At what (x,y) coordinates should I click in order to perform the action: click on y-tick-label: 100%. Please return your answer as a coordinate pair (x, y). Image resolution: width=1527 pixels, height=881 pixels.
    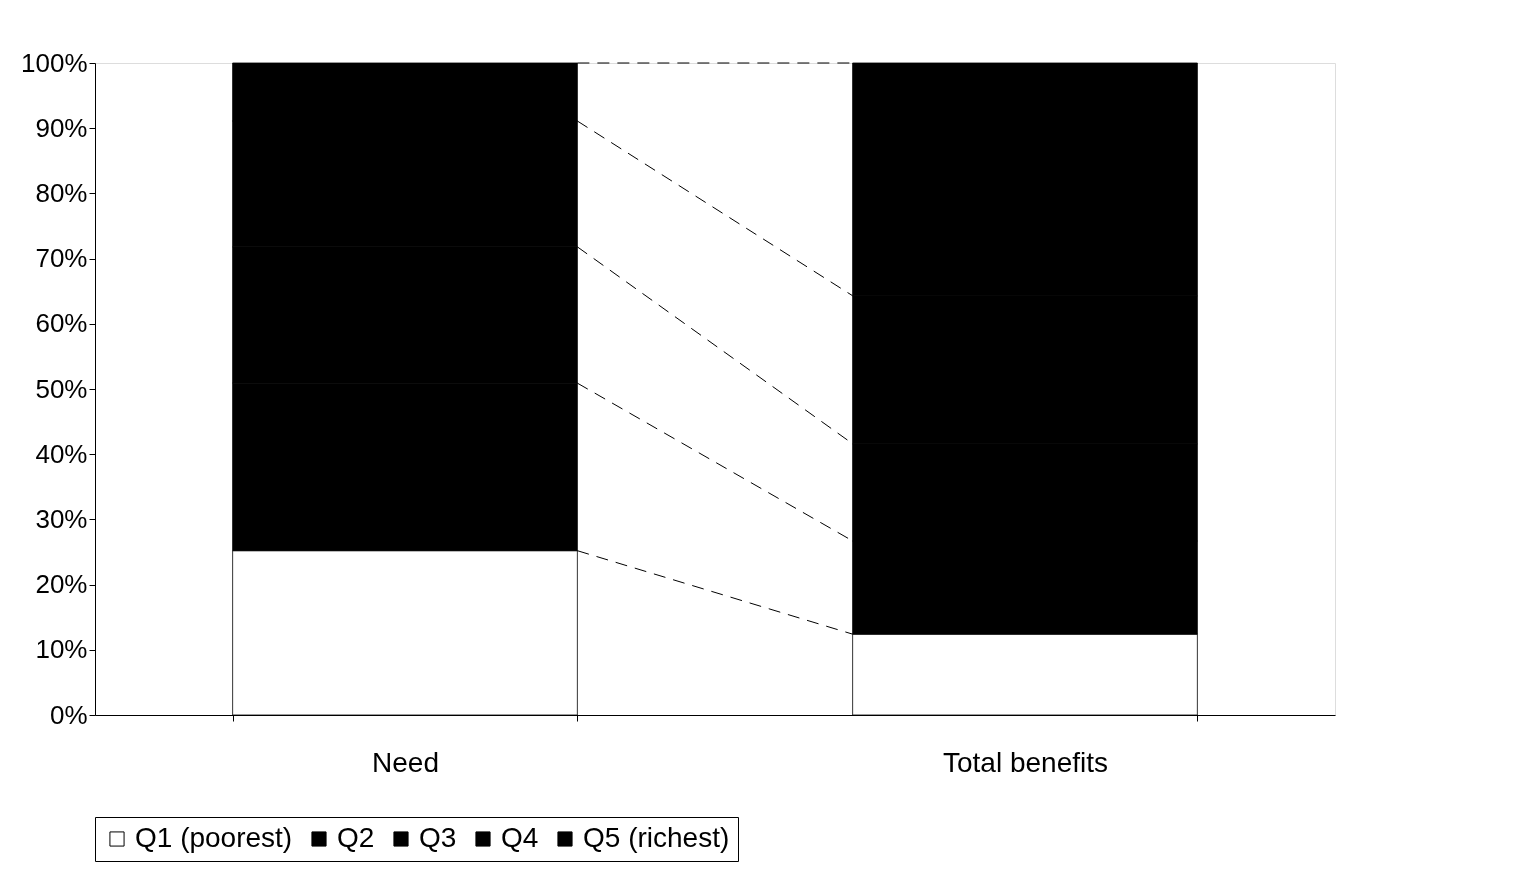
    Looking at the image, I should click on (54, 62).